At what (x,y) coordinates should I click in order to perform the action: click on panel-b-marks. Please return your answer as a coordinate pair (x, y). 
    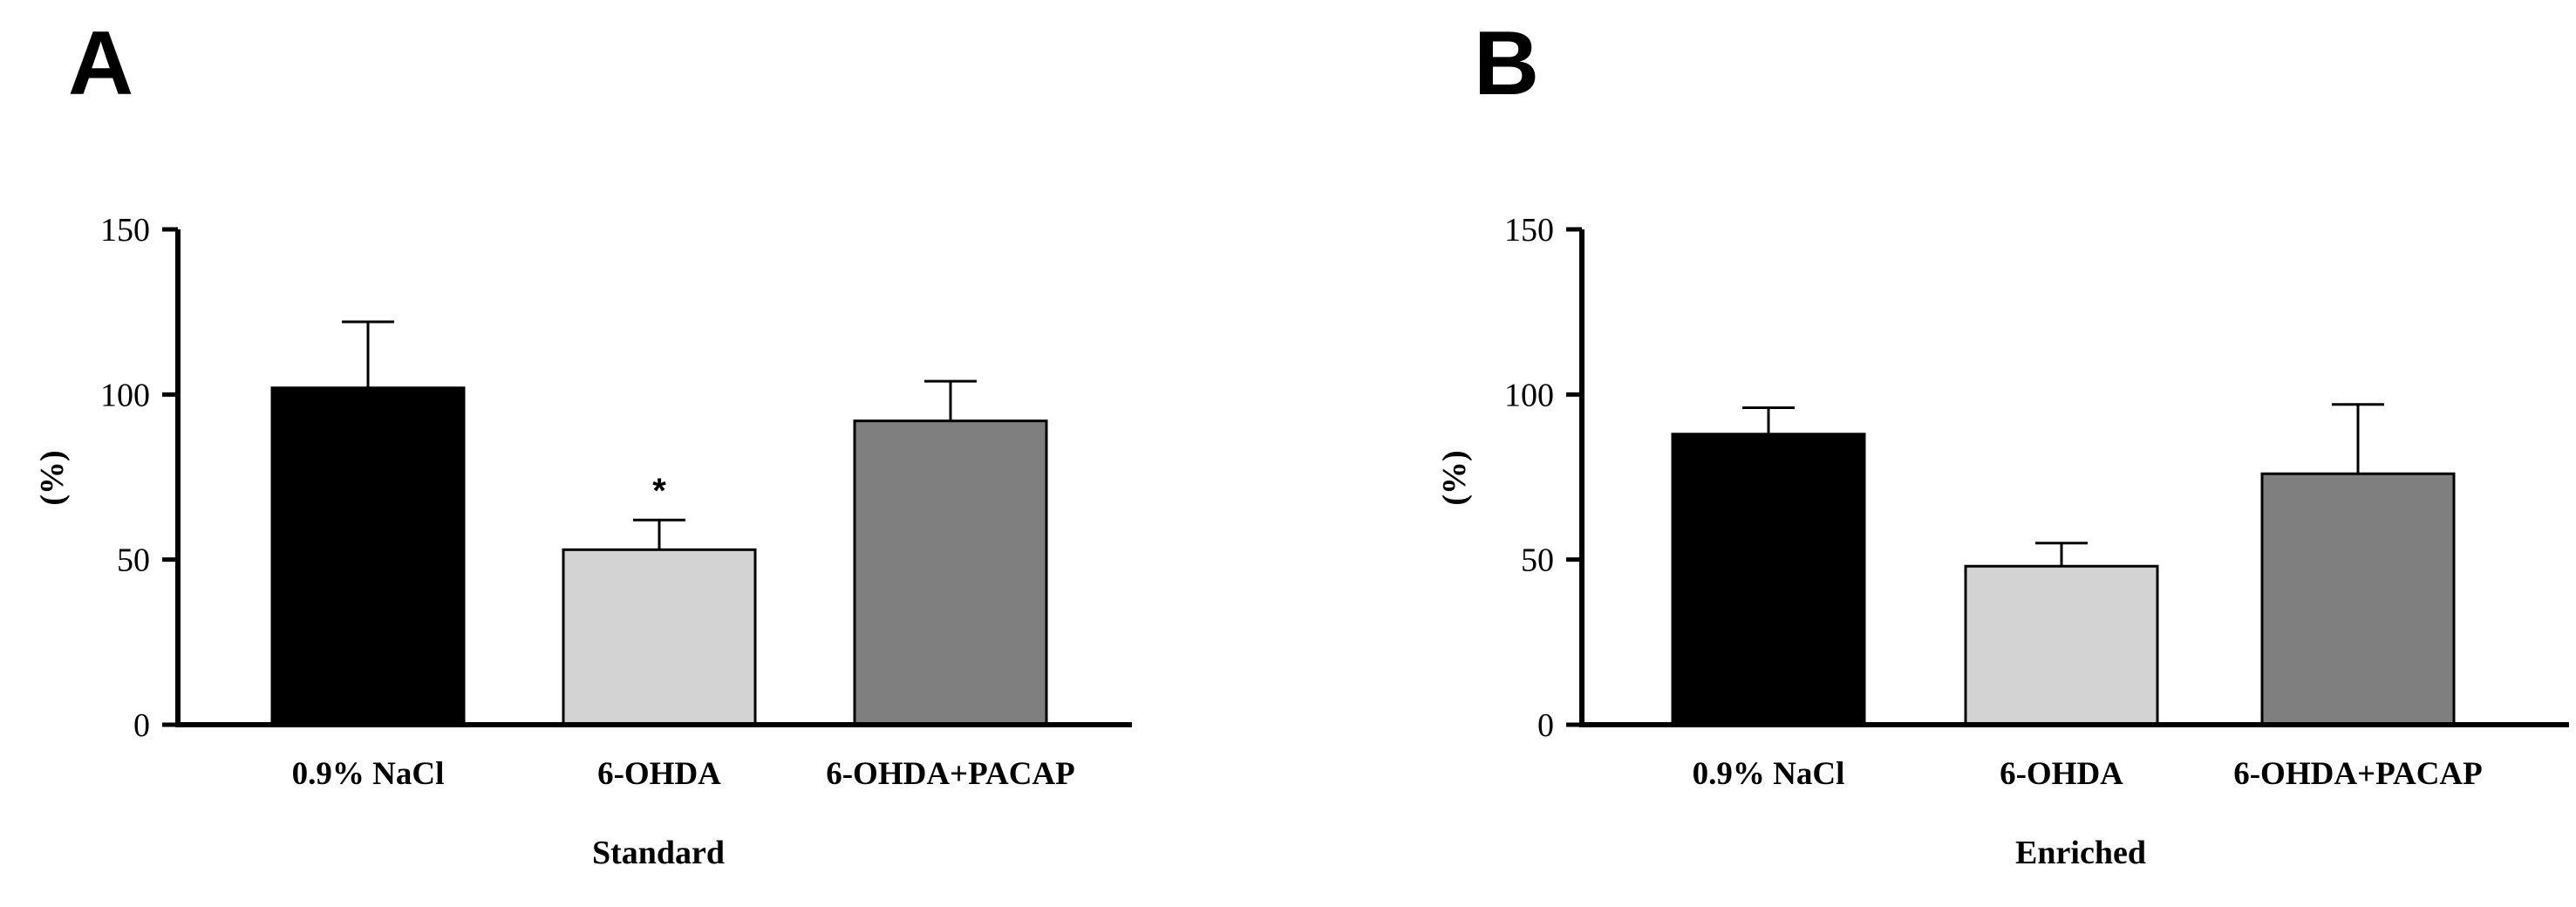
    Looking at the image, I should click on (2063, 564).